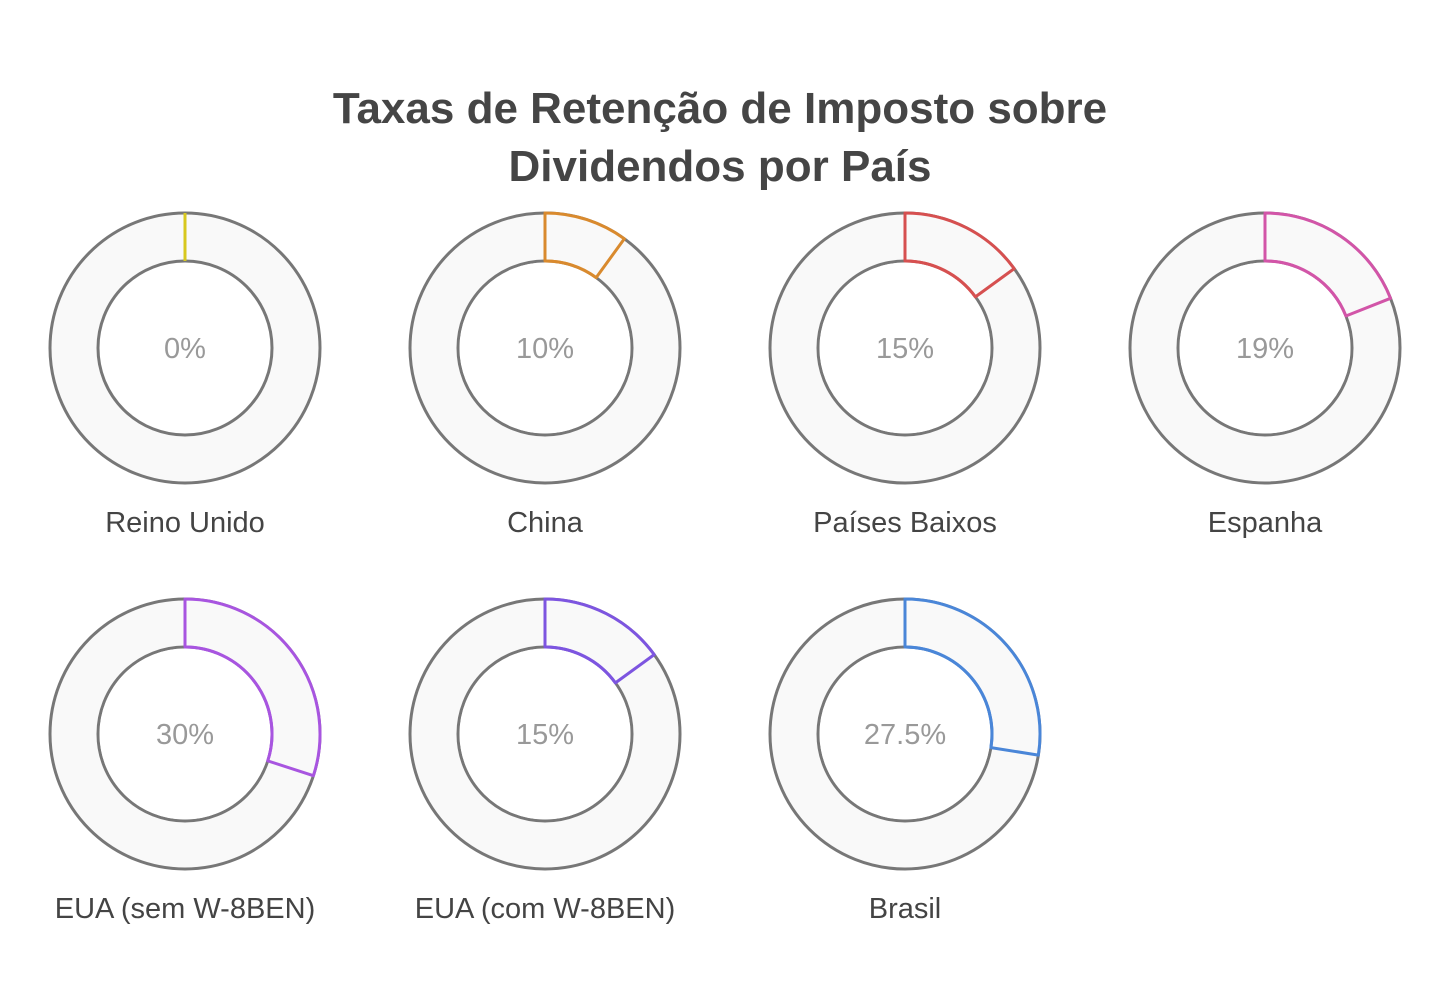 The image size is (1440, 1007). I want to click on donut-category-label: Países Baixos, so click(905, 523).